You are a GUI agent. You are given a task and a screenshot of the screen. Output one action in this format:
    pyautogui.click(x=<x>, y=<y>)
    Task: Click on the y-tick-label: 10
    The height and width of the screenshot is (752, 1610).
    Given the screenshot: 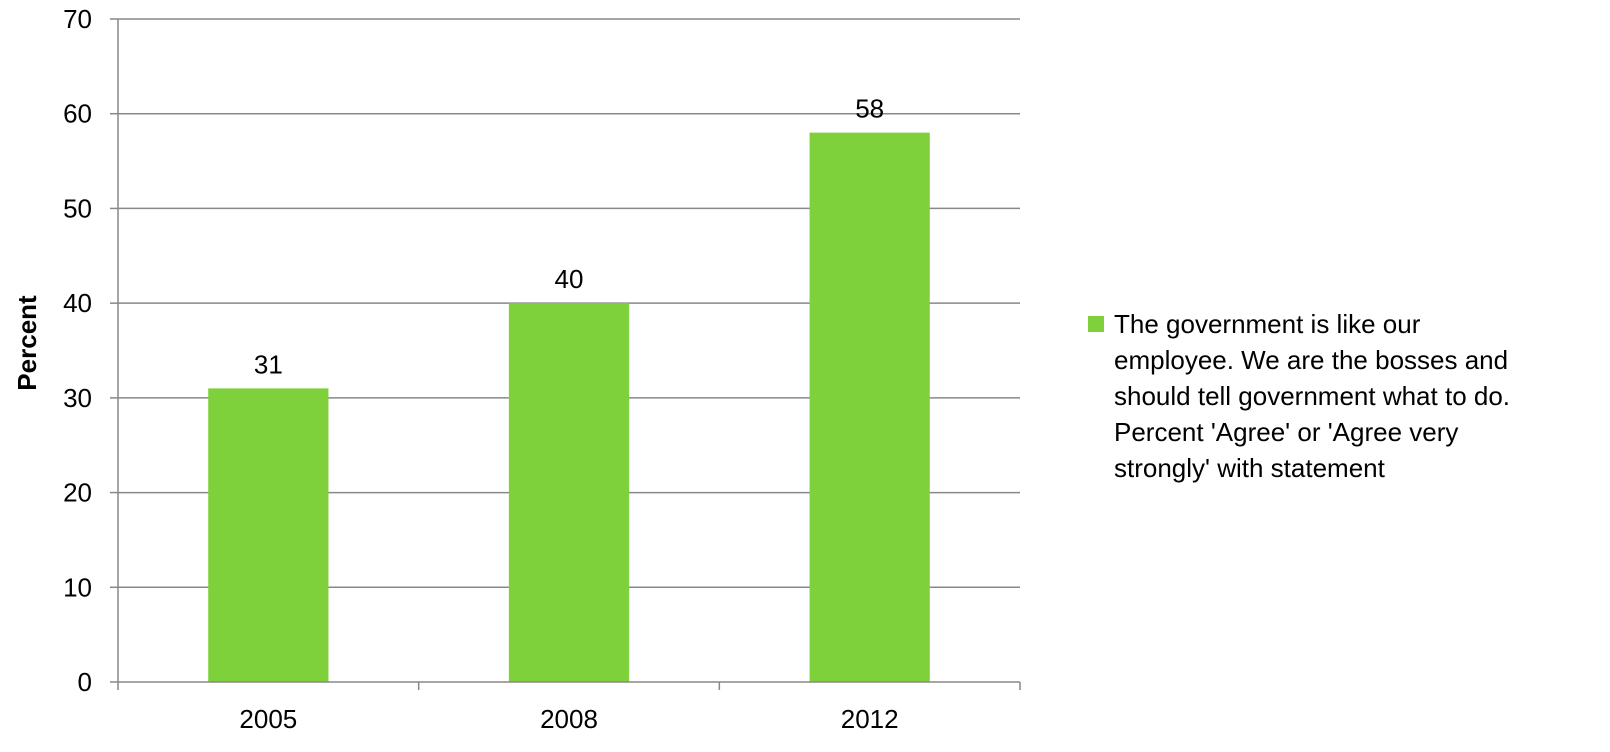 What is the action you would take?
    pyautogui.click(x=77, y=587)
    